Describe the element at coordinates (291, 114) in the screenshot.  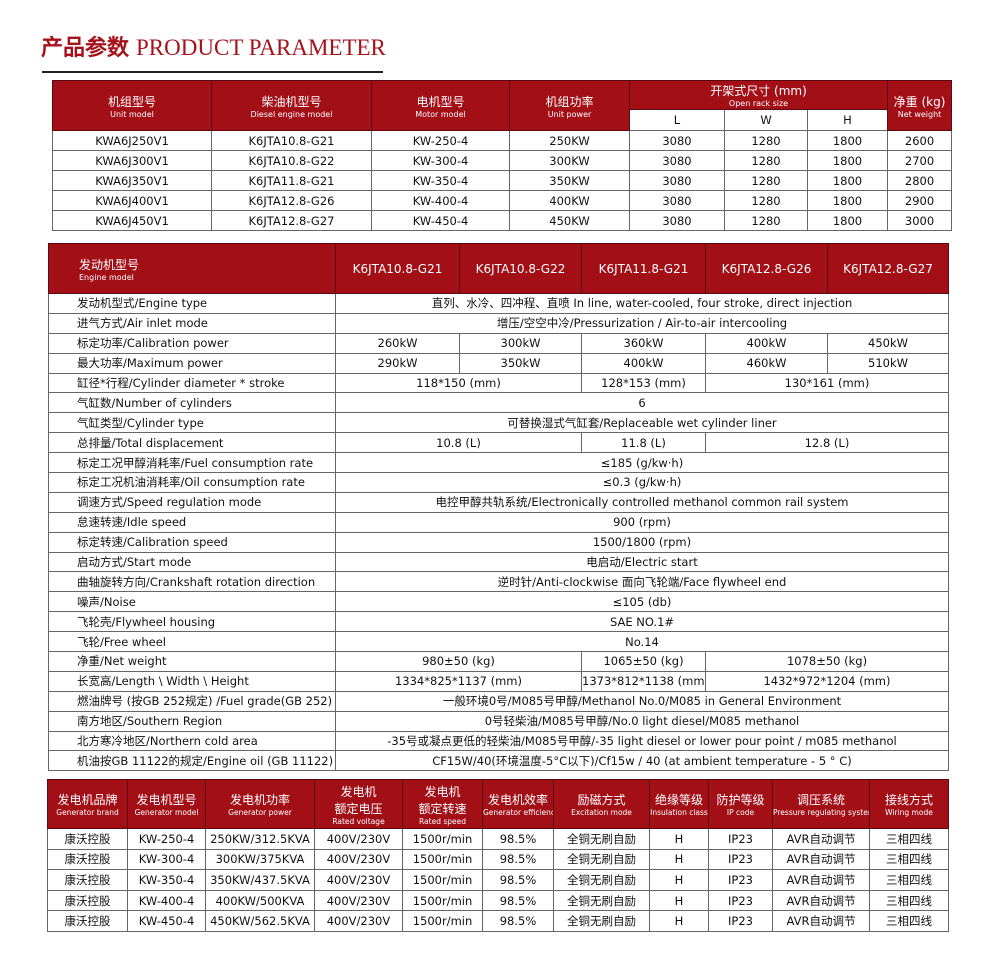
I see `header-en: Diesel engine model` at that location.